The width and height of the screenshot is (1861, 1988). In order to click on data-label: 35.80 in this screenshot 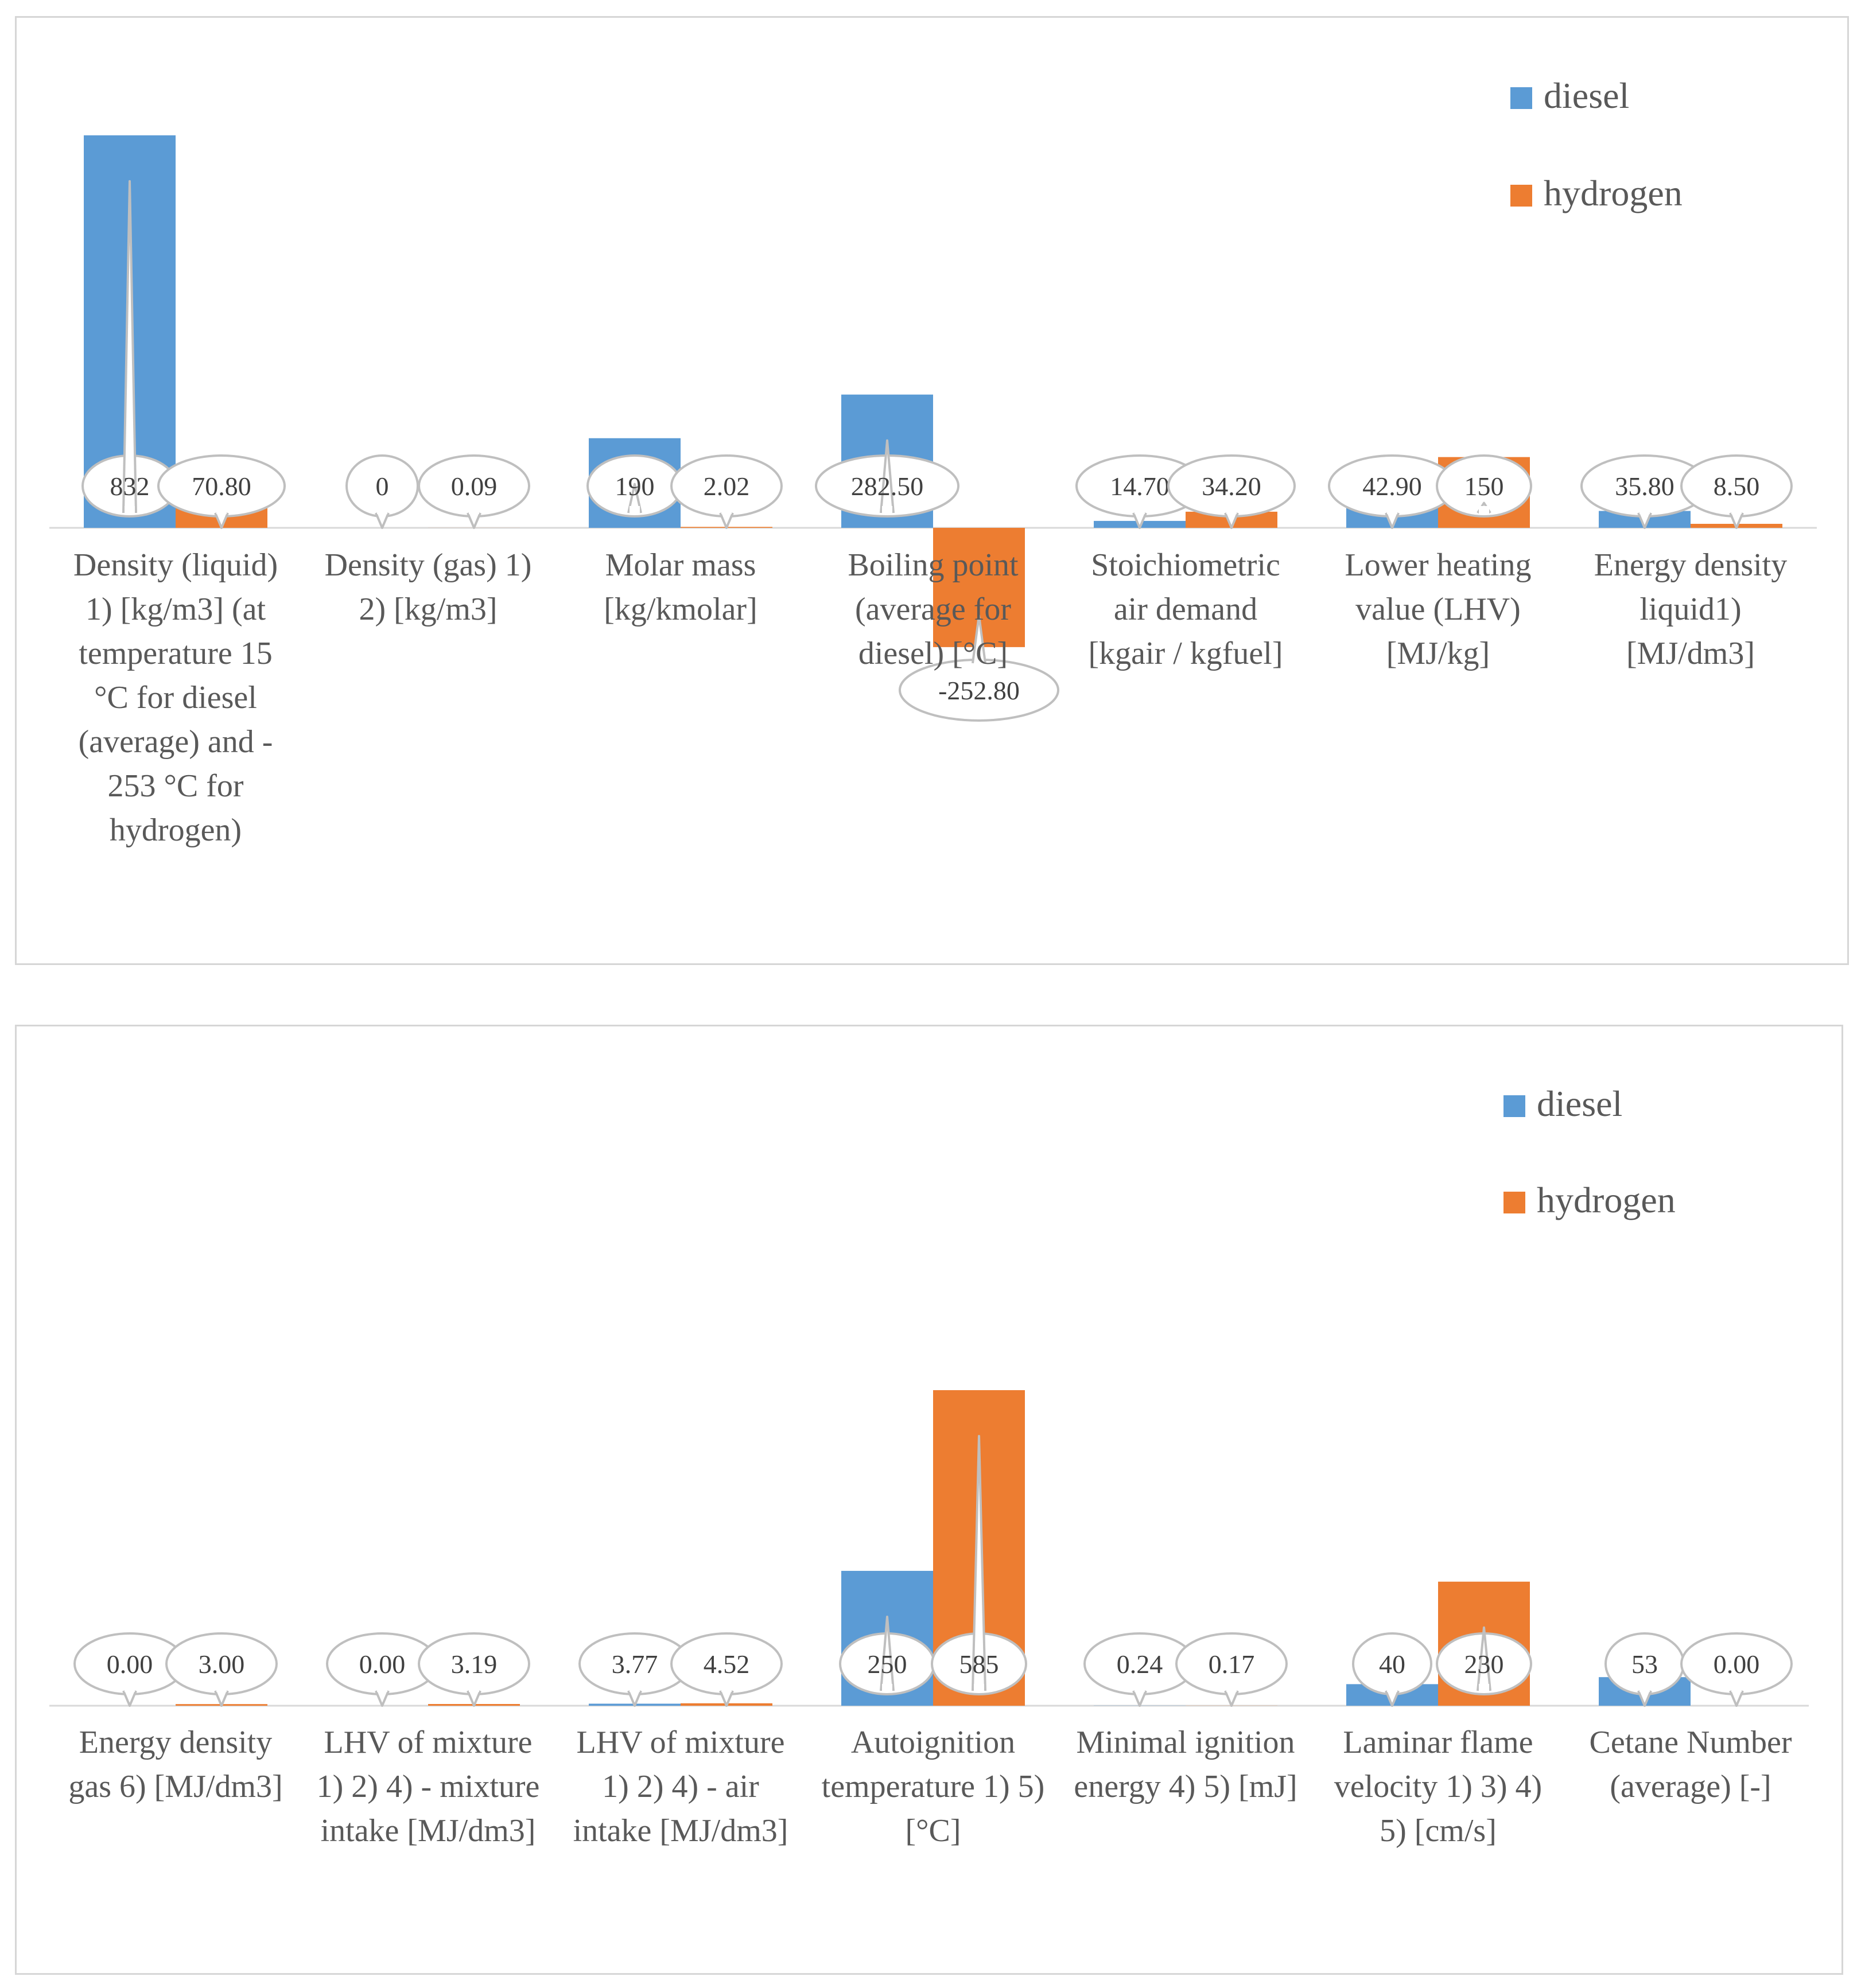, I will do `click(1644, 487)`.